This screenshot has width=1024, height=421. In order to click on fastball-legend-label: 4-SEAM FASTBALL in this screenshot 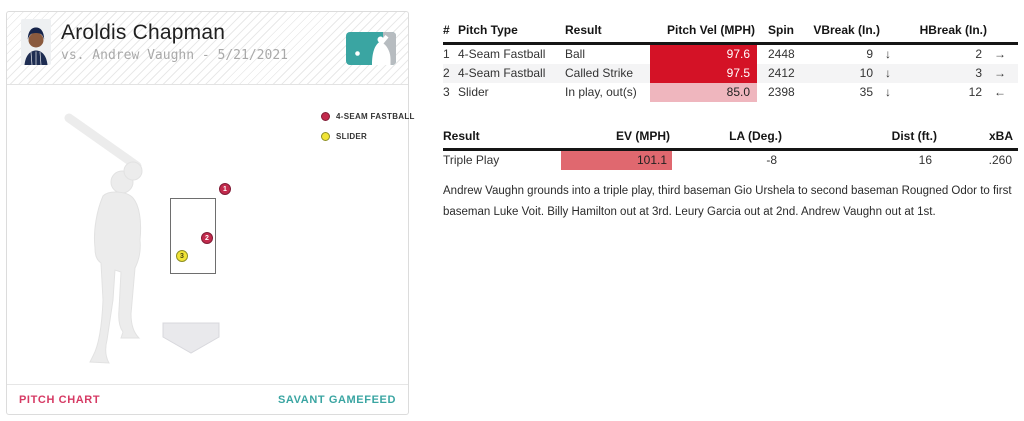, I will do `click(375, 116)`.